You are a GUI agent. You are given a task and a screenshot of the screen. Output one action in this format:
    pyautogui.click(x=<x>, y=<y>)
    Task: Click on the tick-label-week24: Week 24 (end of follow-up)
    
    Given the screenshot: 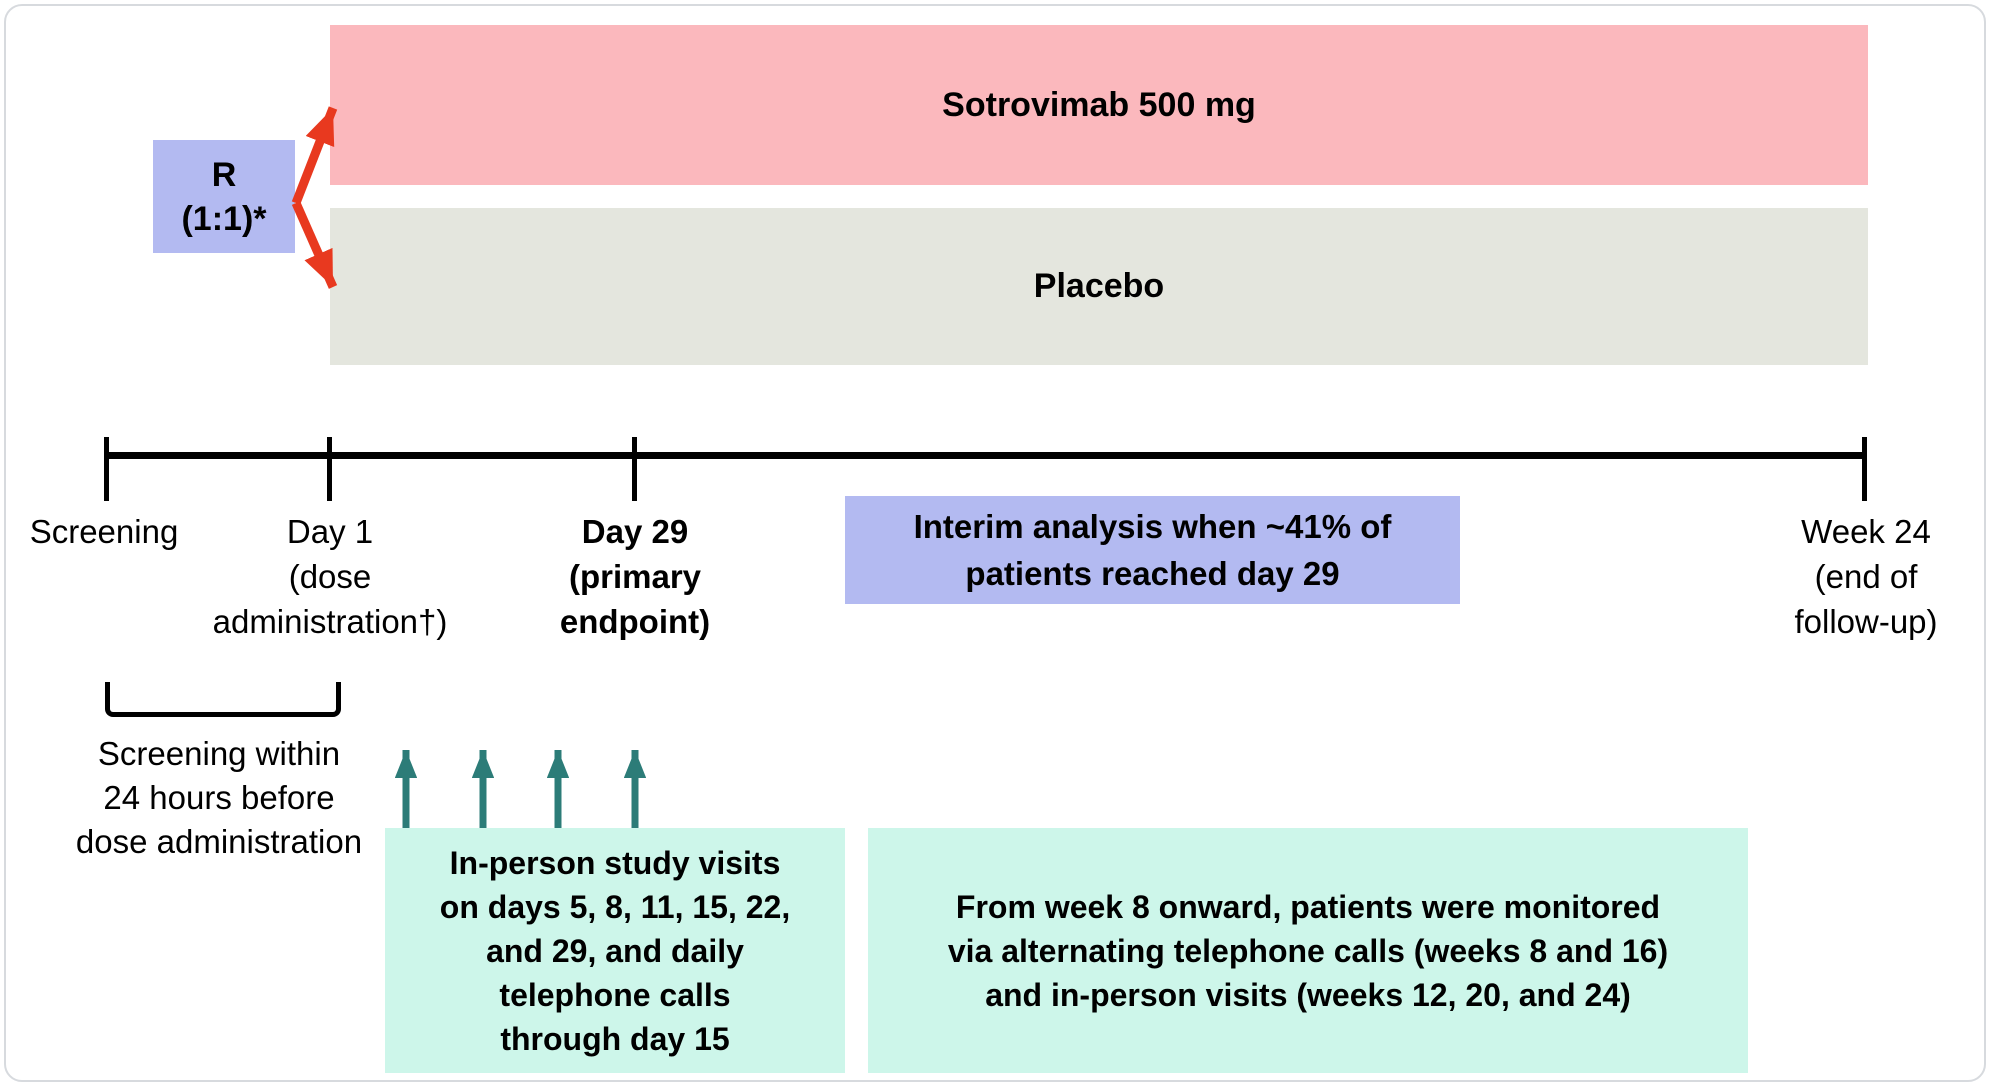 What is the action you would take?
    pyautogui.click(x=1865, y=576)
    